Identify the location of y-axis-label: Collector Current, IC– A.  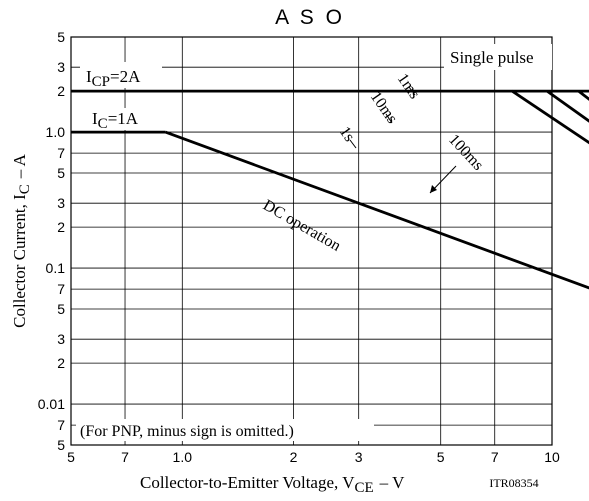
(21, 240).